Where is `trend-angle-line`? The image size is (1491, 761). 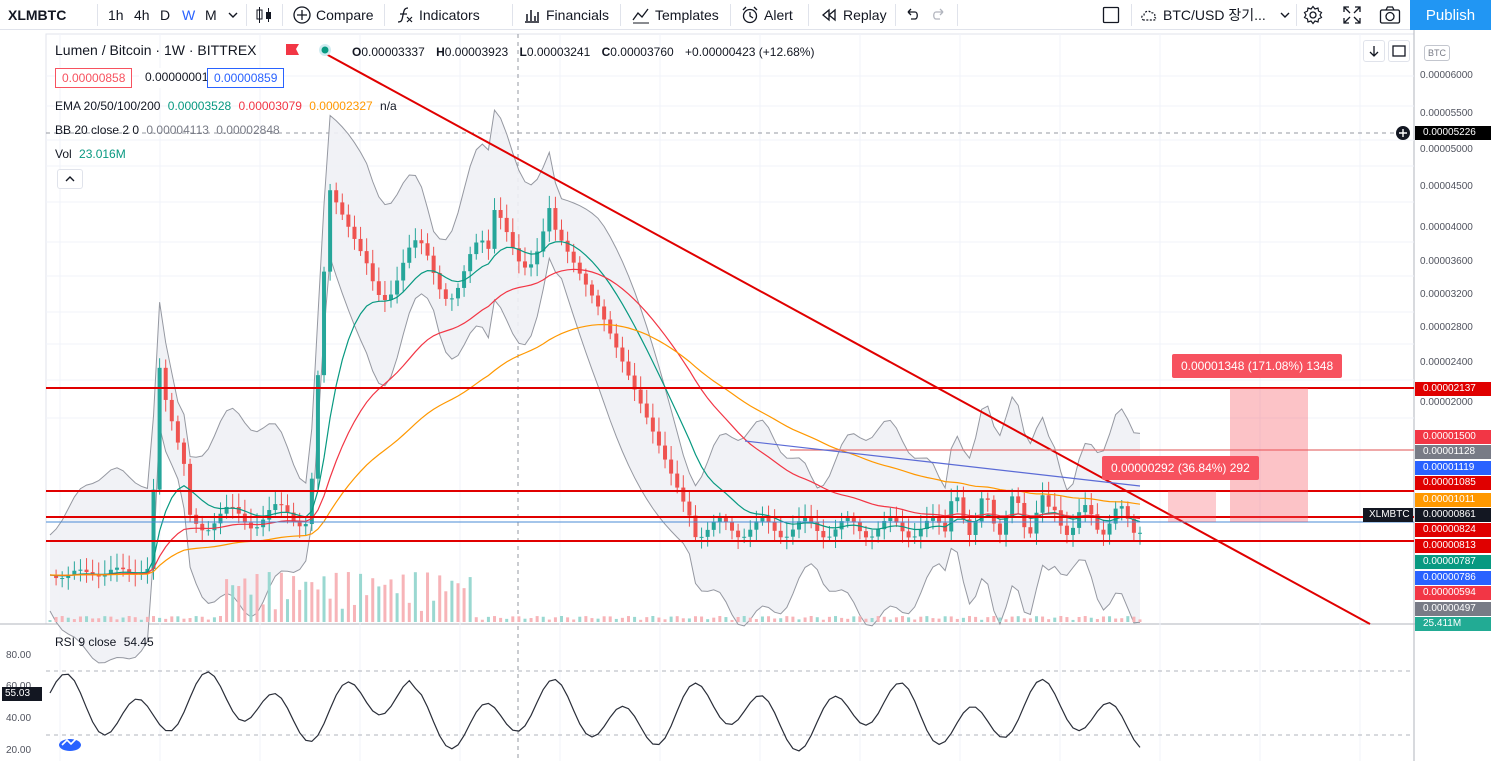 trend-angle-line is located at coordinates (942, 463).